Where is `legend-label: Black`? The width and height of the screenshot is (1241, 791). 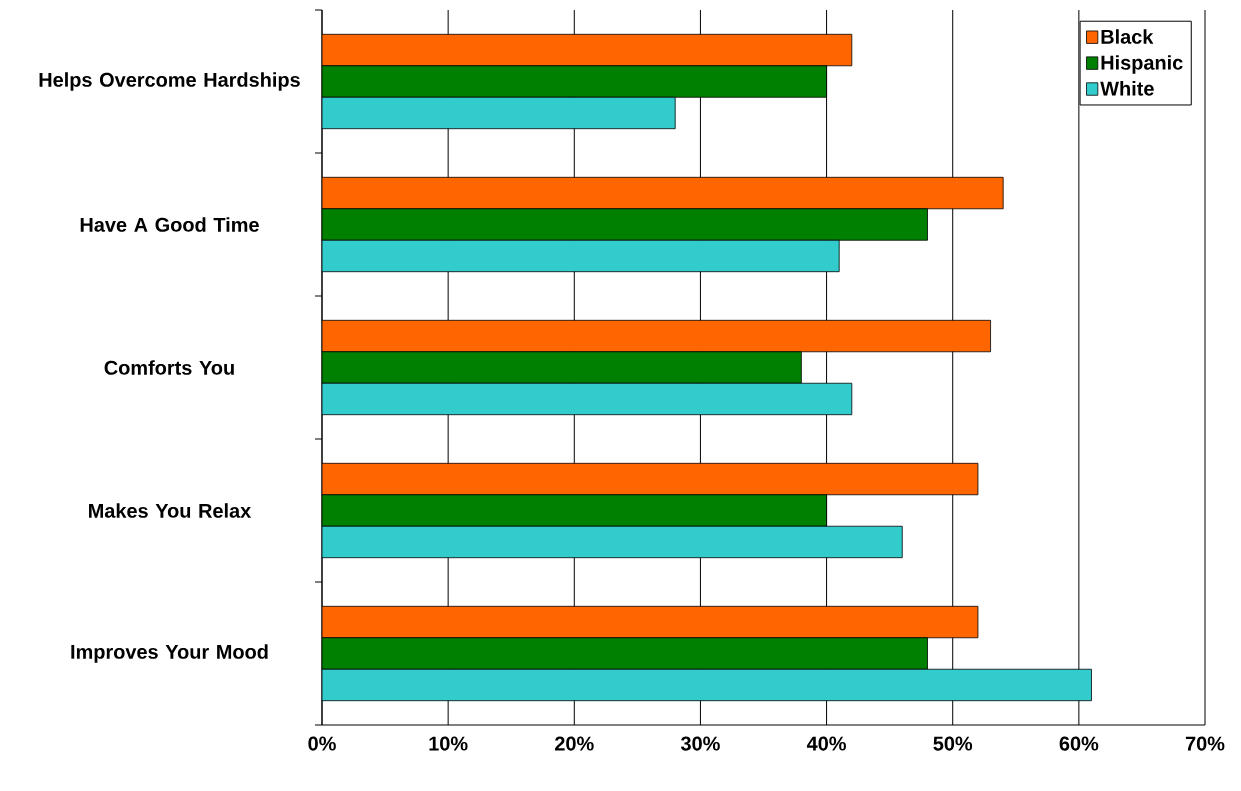 legend-label: Black is located at coordinates (1127, 36).